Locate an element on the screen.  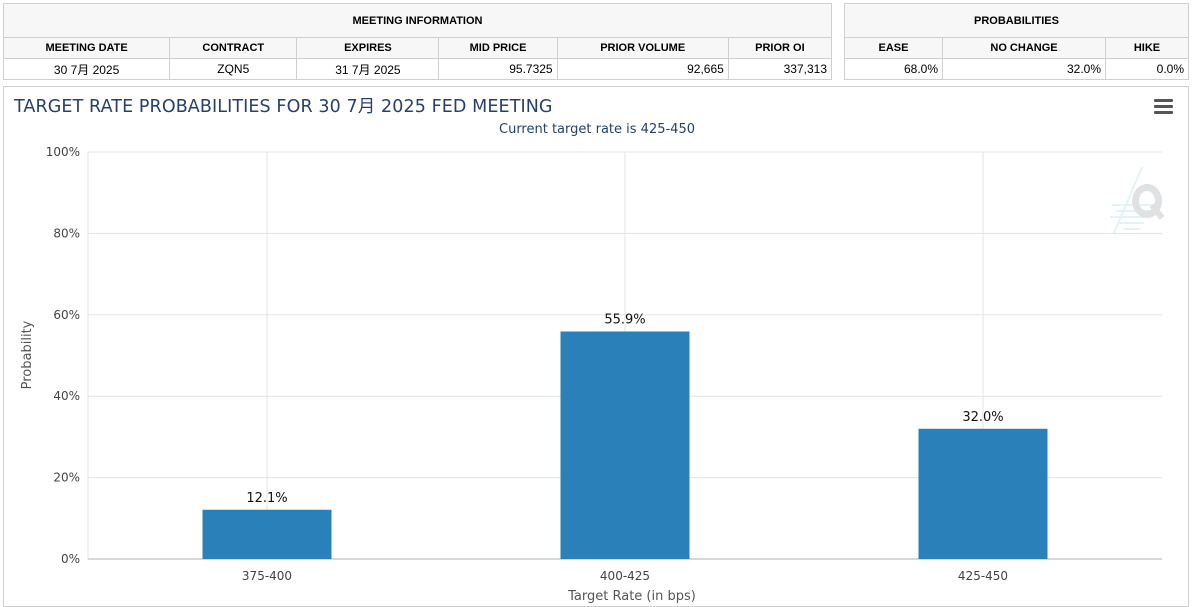
header-prior-volume: PRIOR VOLUME is located at coordinates (642, 48).